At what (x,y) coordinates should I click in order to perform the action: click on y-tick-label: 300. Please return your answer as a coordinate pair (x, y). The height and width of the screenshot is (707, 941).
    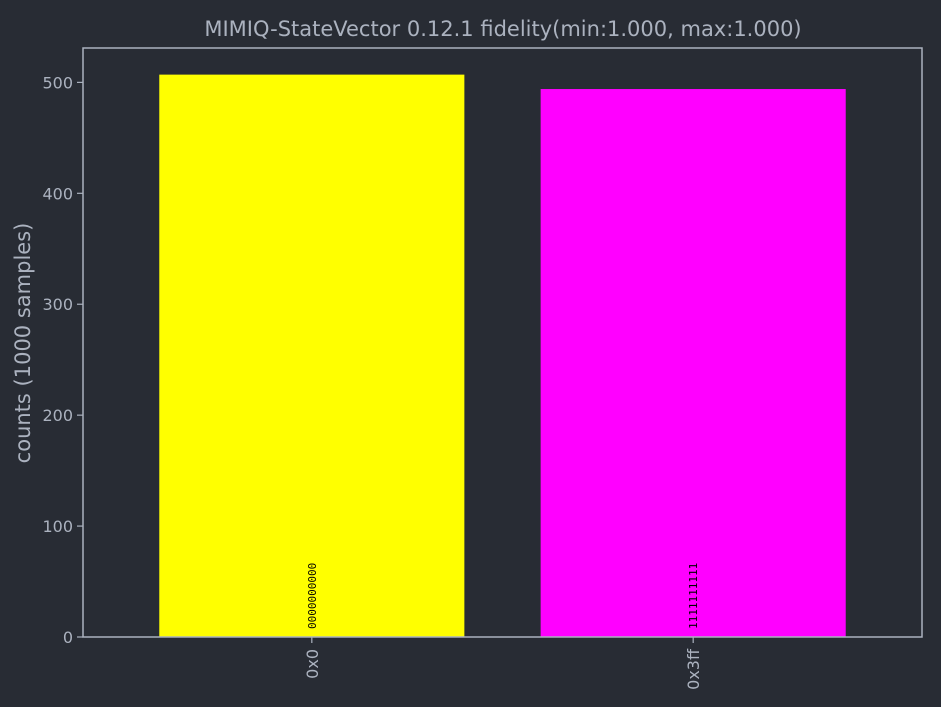
    Looking at the image, I should click on (57, 304).